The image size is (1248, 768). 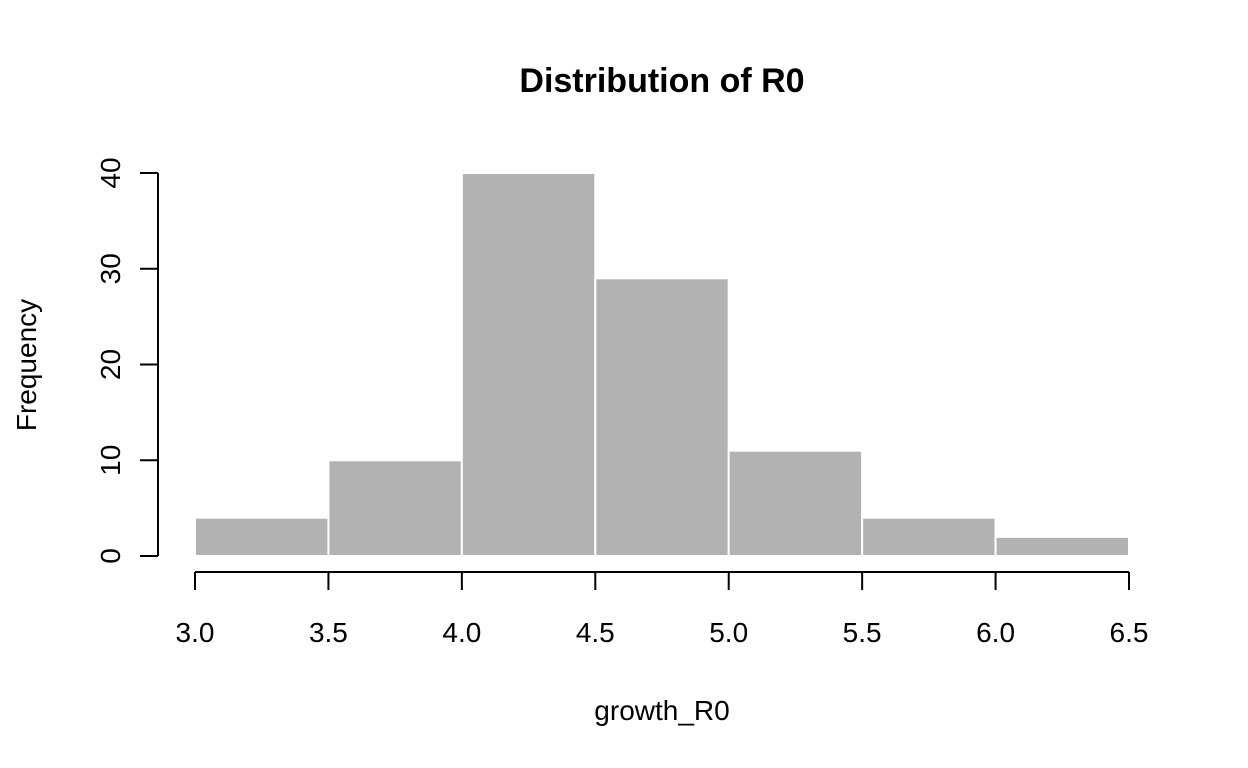 What do you see at coordinates (595, 632) in the screenshot?
I see `x-tick-label: 4.5` at bounding box center [595, 632].